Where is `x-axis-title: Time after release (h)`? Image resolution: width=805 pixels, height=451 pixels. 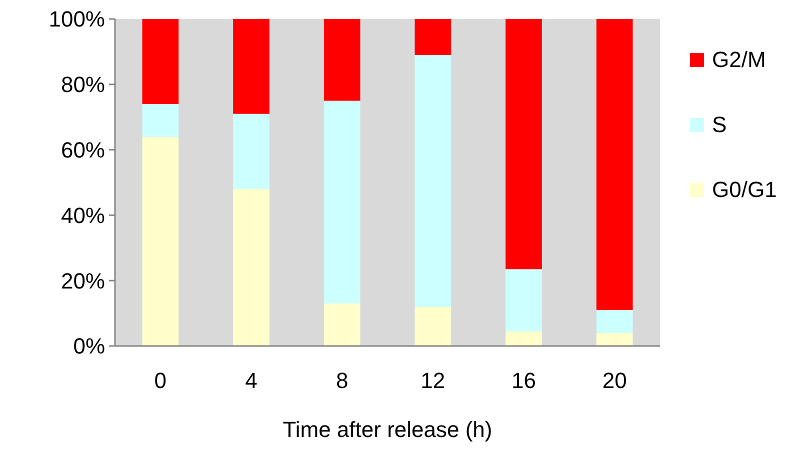 x-axis-title: Time after release (h) is located at coordinates (387, 429).